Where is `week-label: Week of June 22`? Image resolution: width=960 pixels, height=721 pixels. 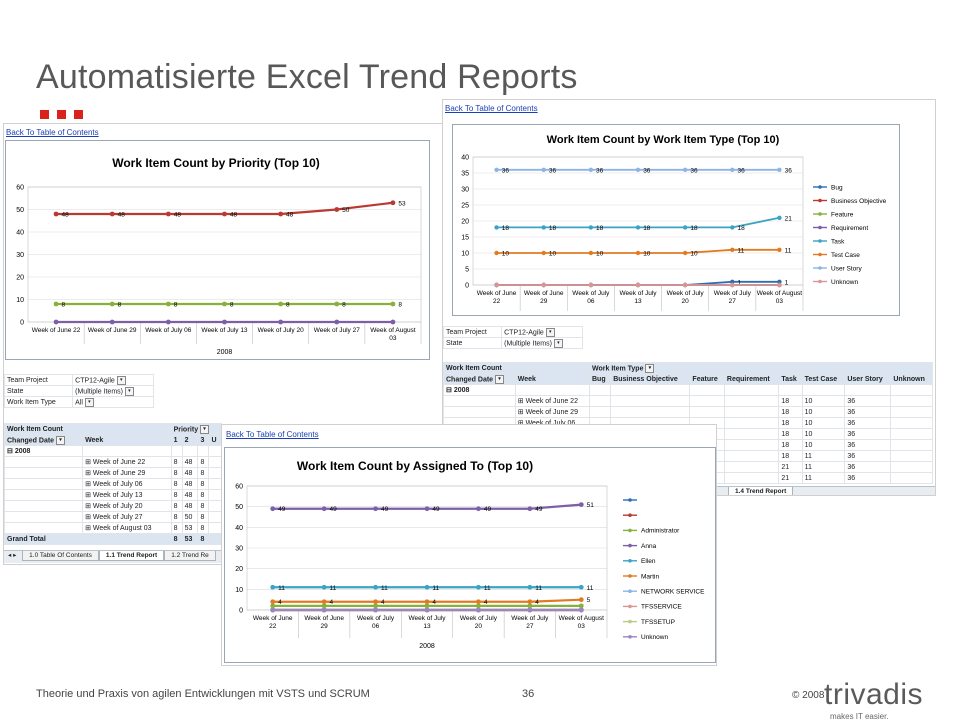 week-label: Week of June 22 is located at coordinates (119, 462).